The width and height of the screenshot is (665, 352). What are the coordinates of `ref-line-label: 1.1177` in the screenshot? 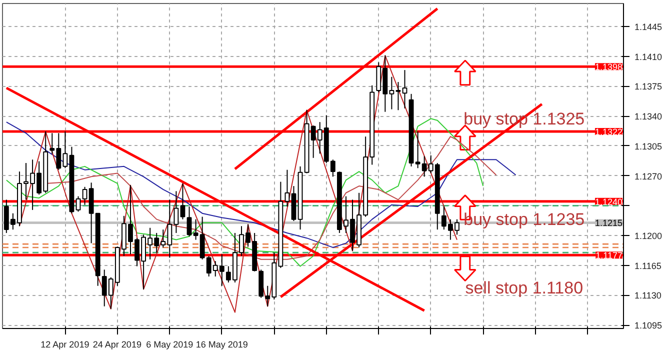 It's located at (609, 255).